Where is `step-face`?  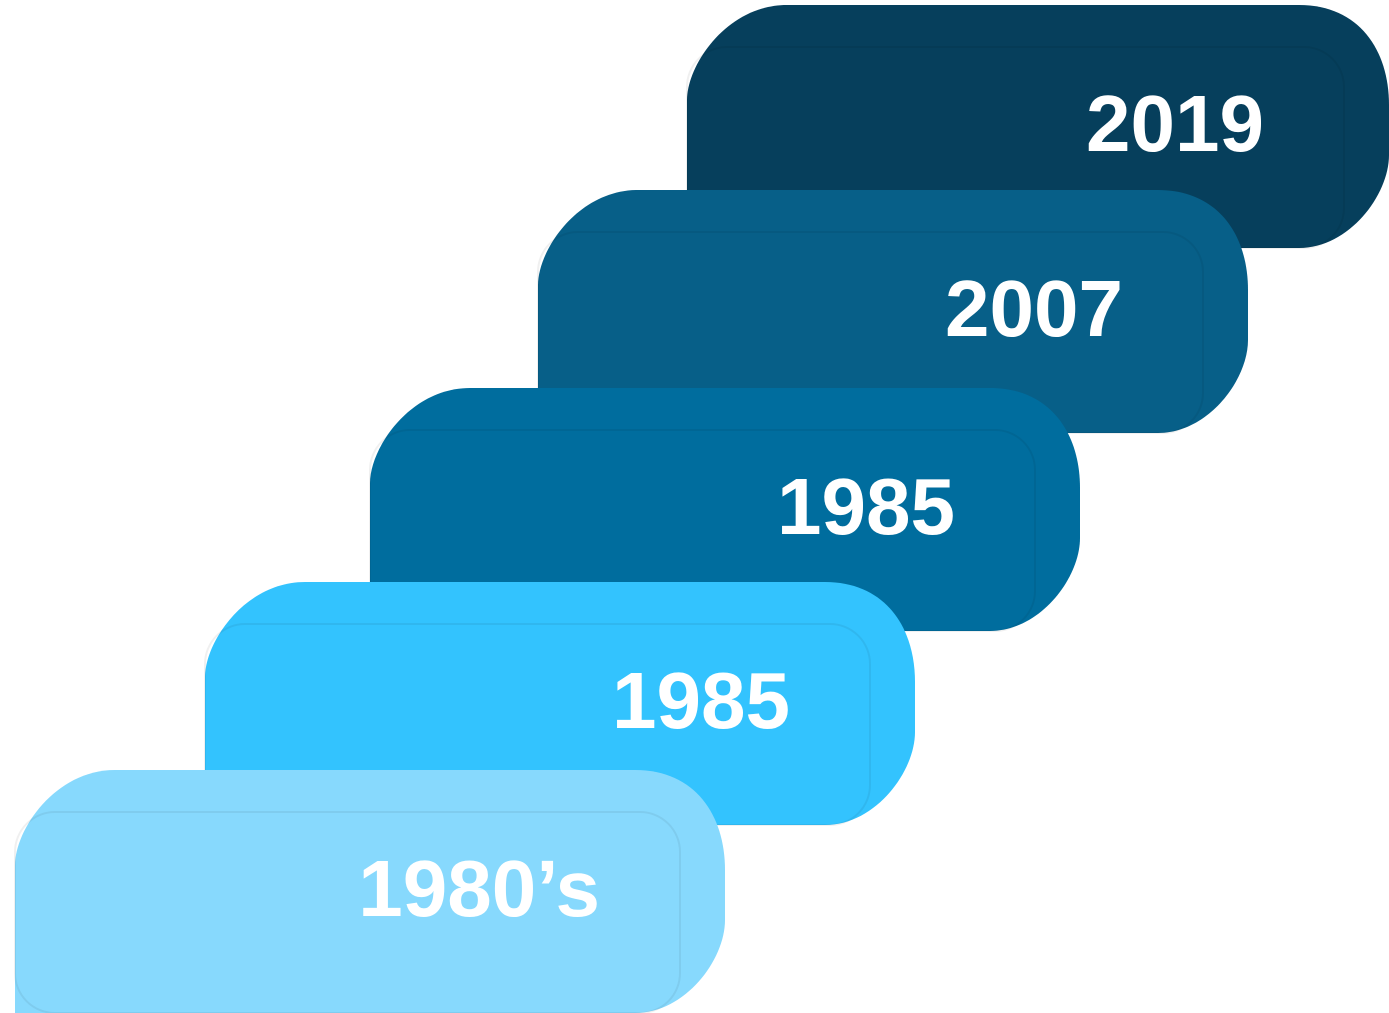
step-face is located at coordinates (347, 912).